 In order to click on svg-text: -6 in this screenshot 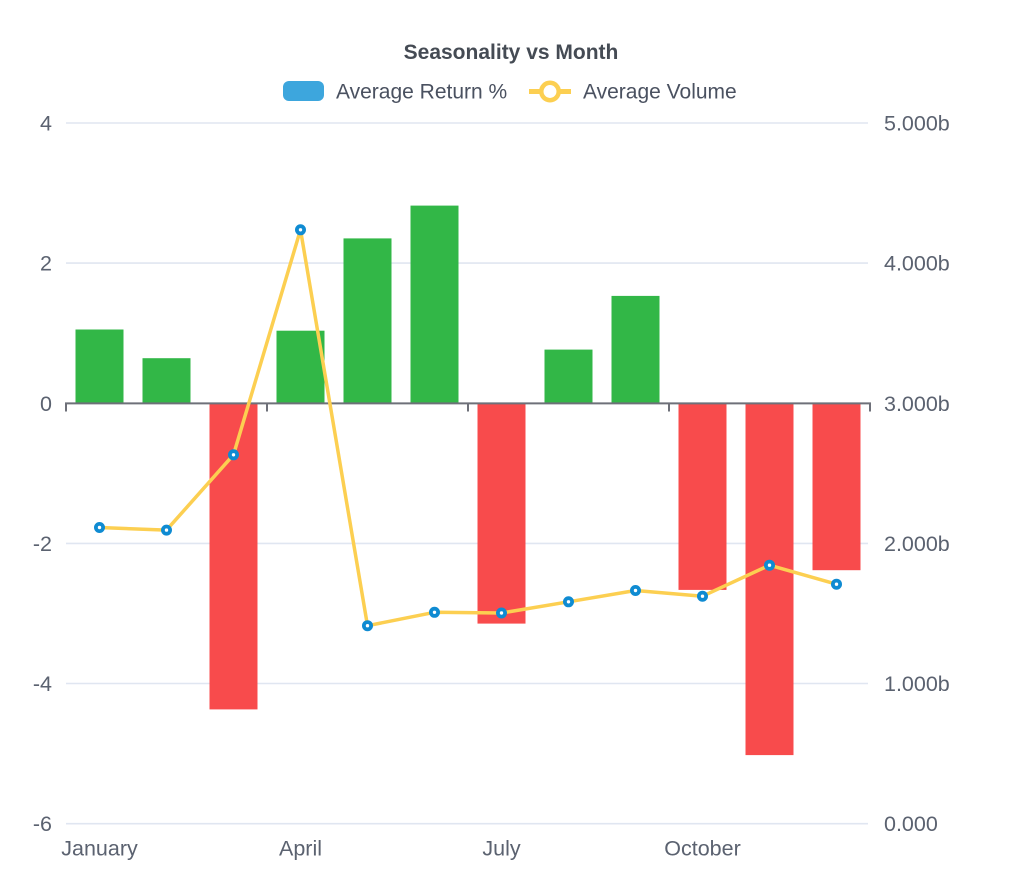, I will do `click(42, 824)`.